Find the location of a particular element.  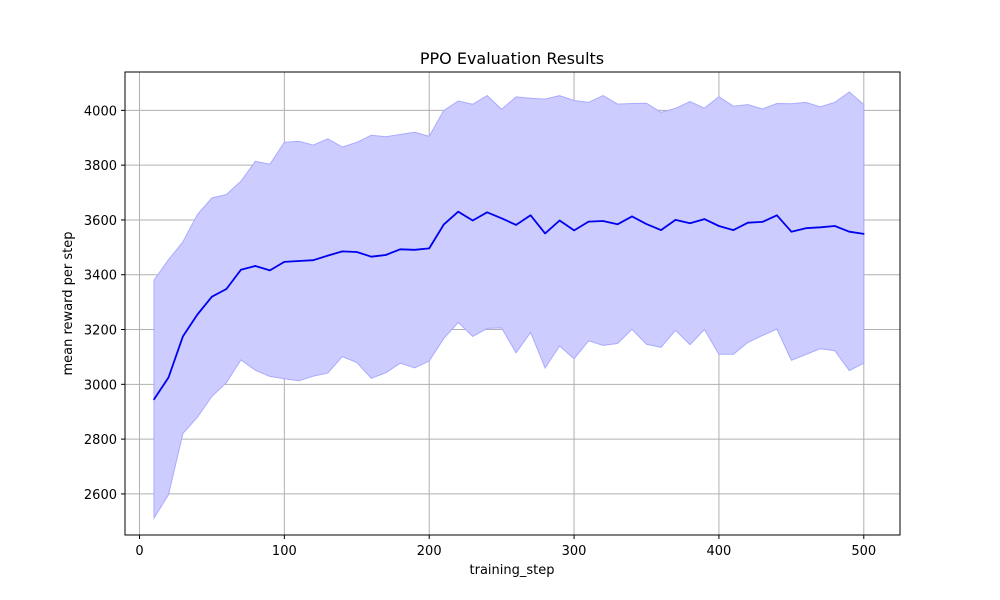

x-axis-label: training_step is located at coordinates (512, 570).